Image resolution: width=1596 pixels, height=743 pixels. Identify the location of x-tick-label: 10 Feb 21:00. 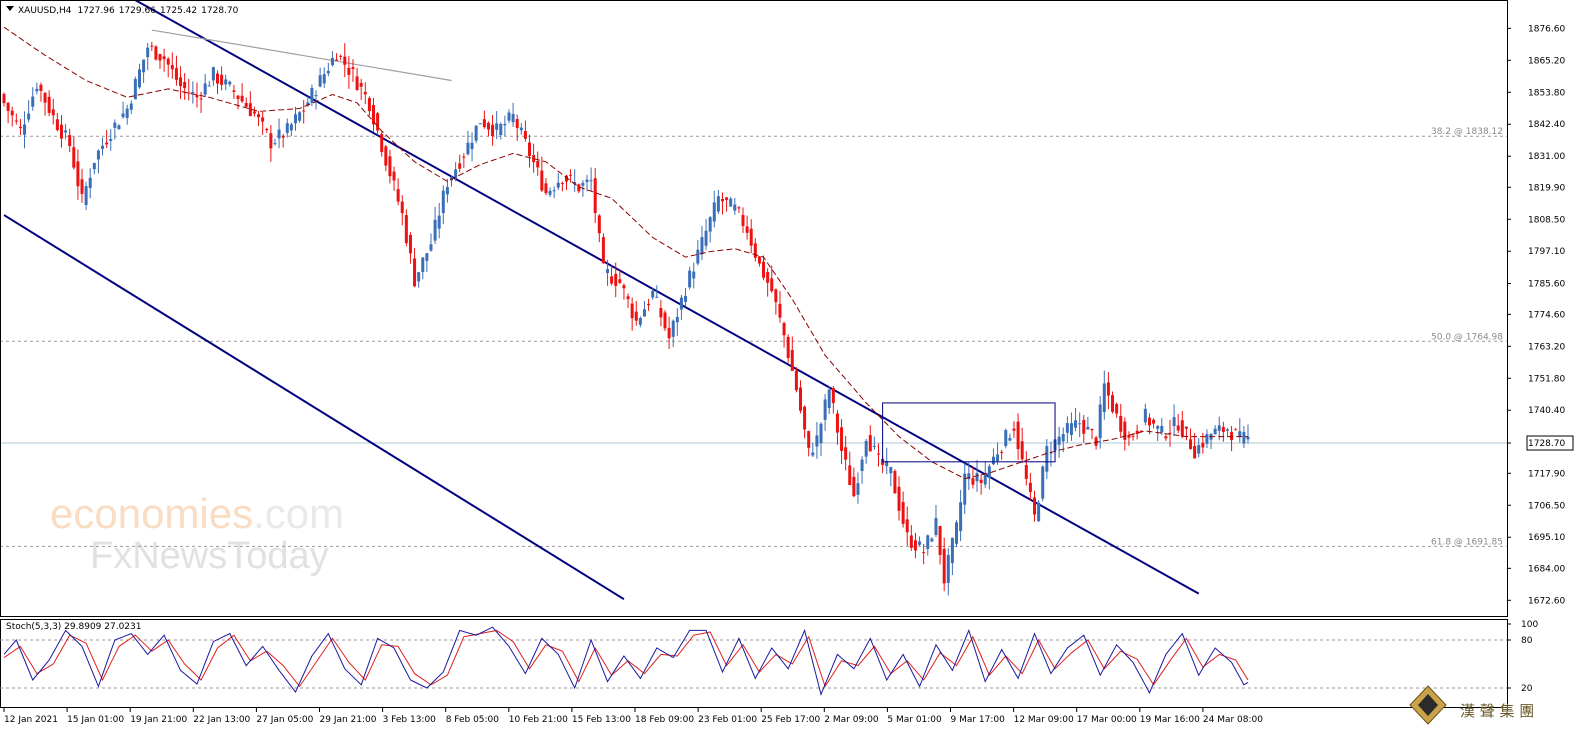
(538, 720).